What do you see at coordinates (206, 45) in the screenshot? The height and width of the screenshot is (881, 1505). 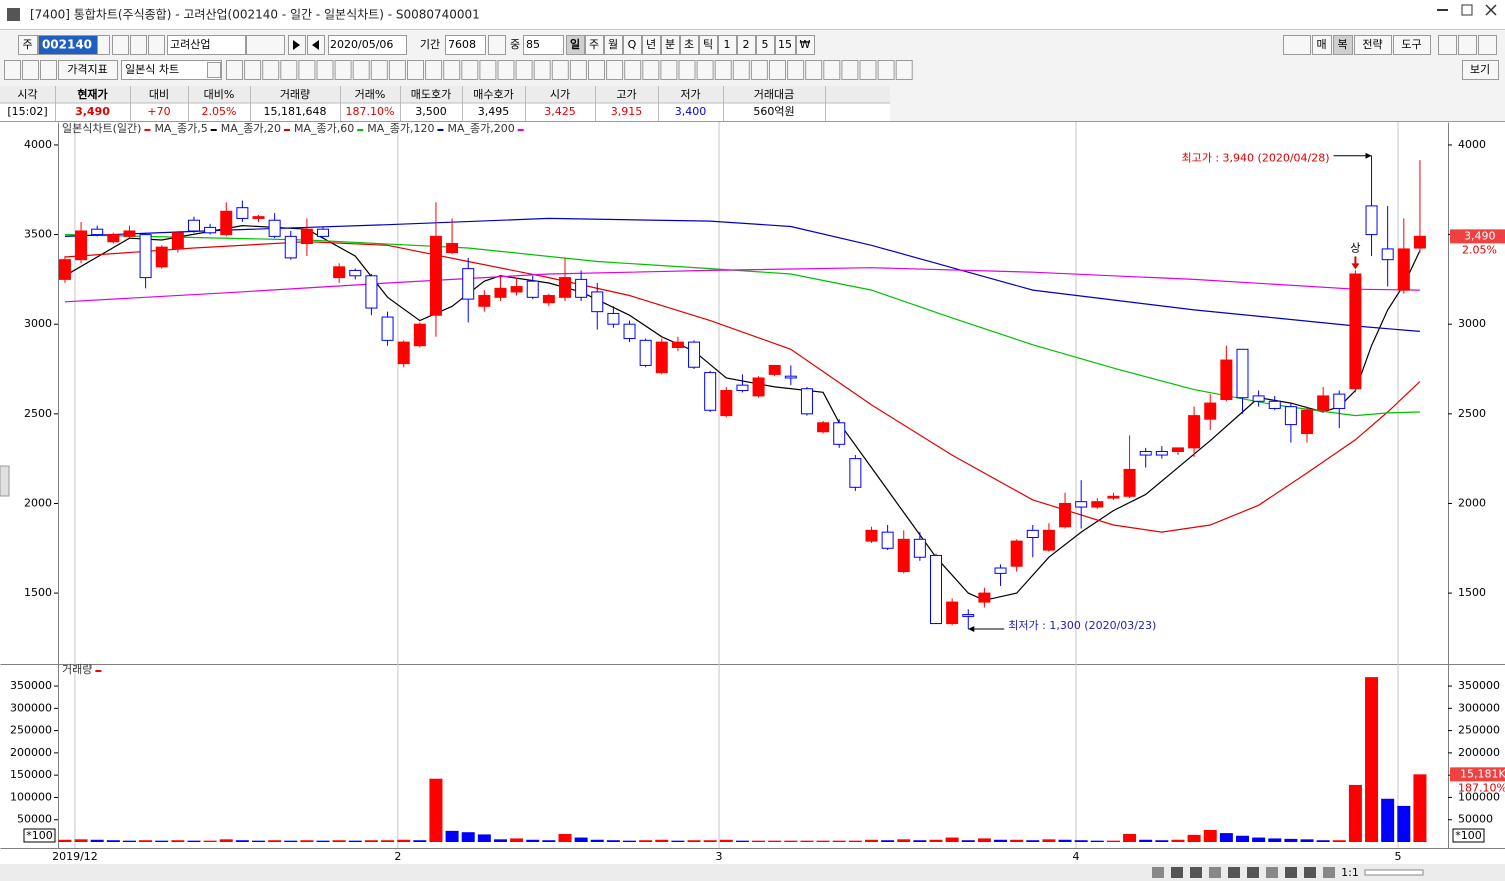 I see `name-input` at bounding box center [206, 45].